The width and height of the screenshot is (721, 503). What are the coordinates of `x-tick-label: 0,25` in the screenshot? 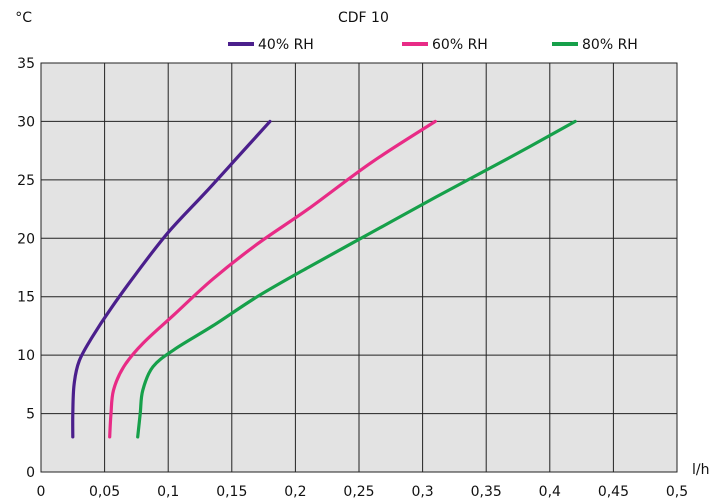 It's located at (358, 492).